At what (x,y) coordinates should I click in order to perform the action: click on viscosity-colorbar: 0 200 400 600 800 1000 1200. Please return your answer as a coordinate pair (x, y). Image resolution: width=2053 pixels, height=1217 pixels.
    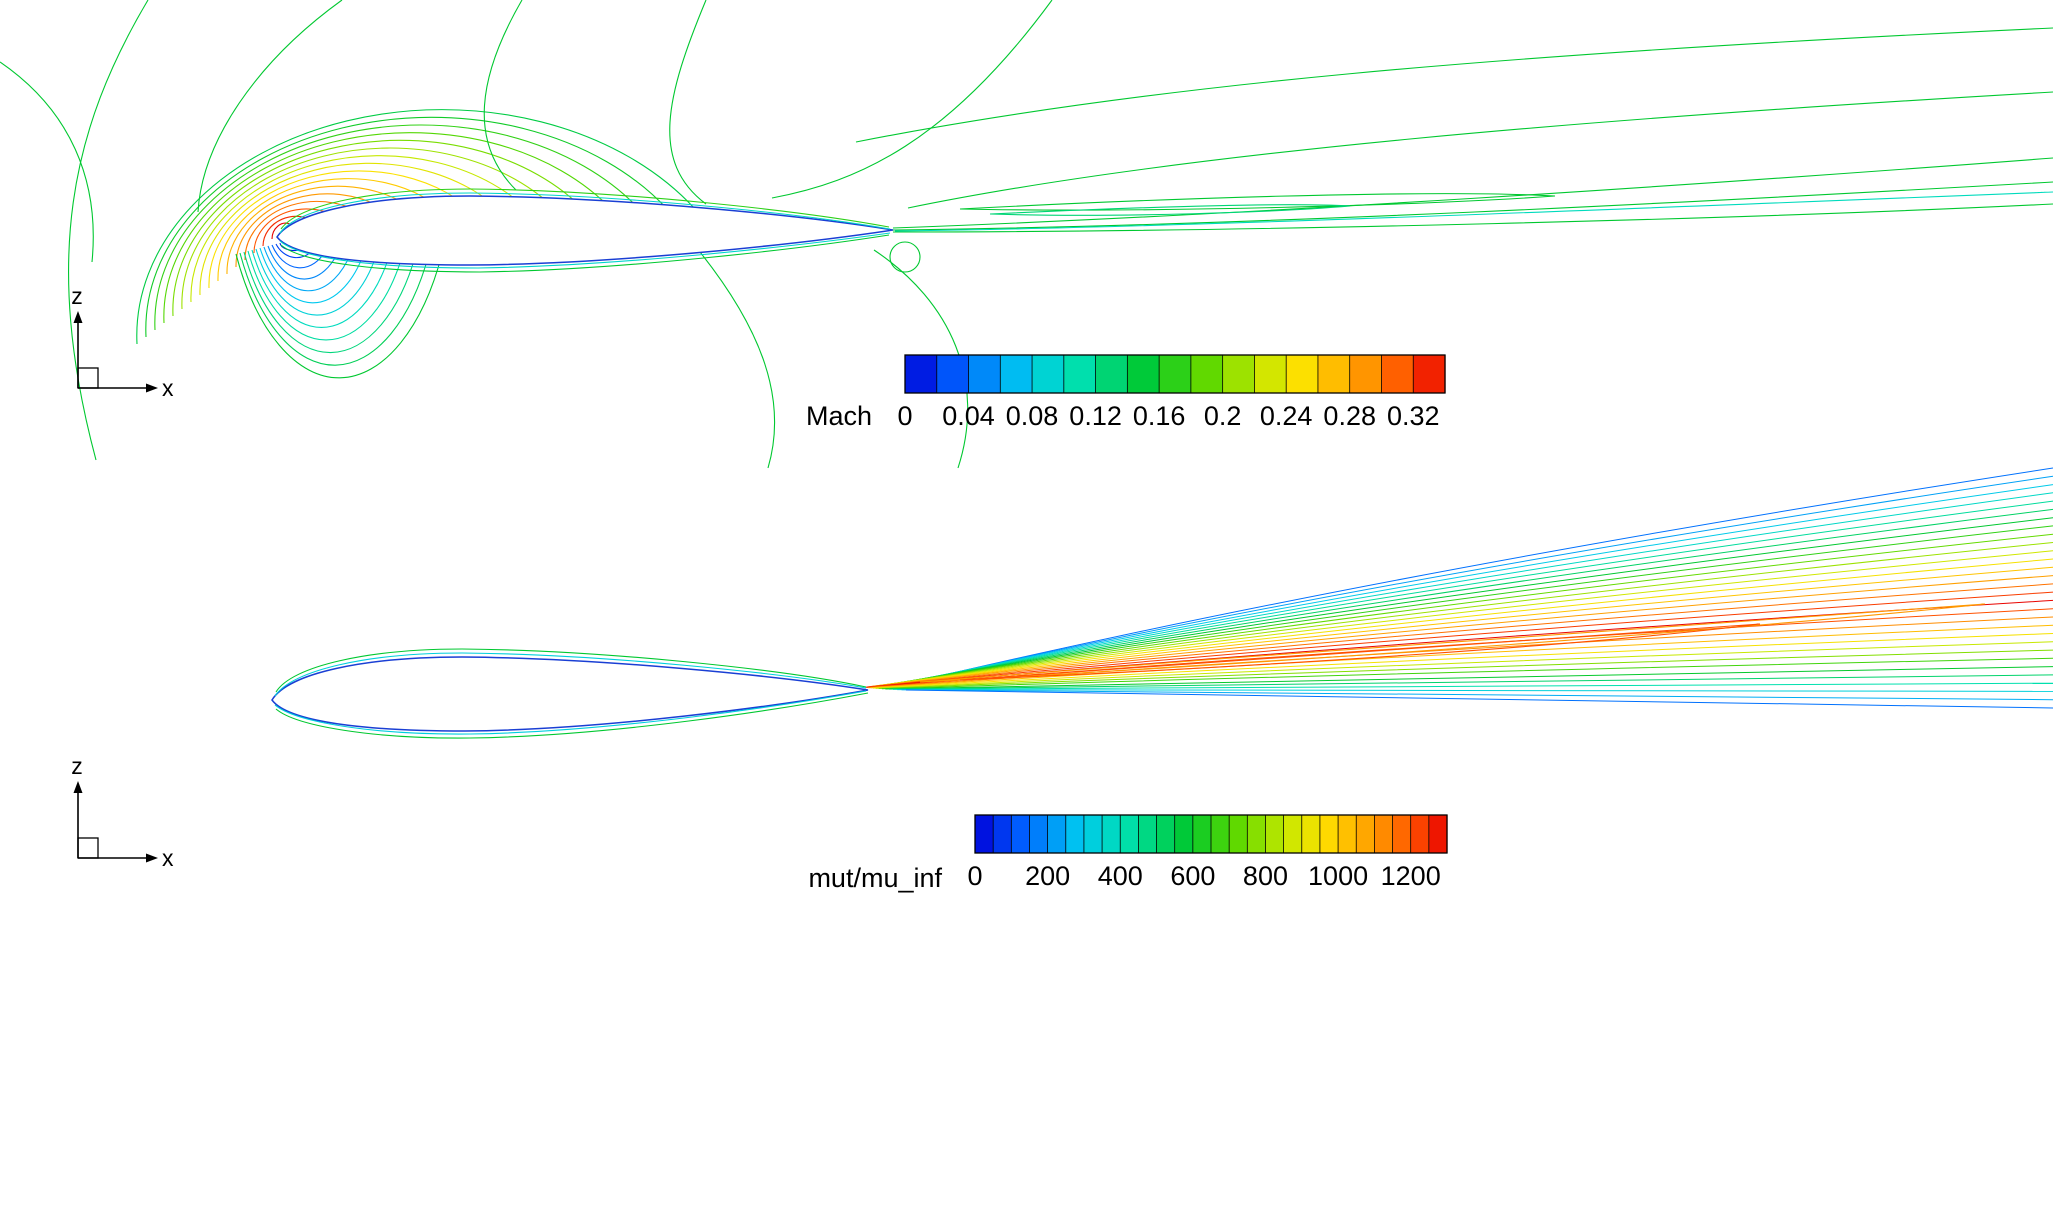
    Looking at the image, I should click on (1207, 852).